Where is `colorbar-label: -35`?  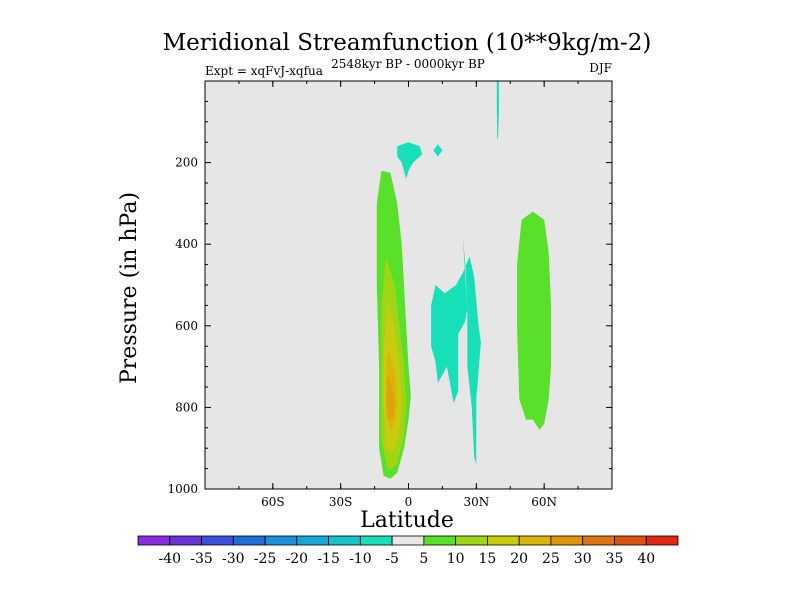
colorbar-label: -35 is located at coordinates (201, 559).